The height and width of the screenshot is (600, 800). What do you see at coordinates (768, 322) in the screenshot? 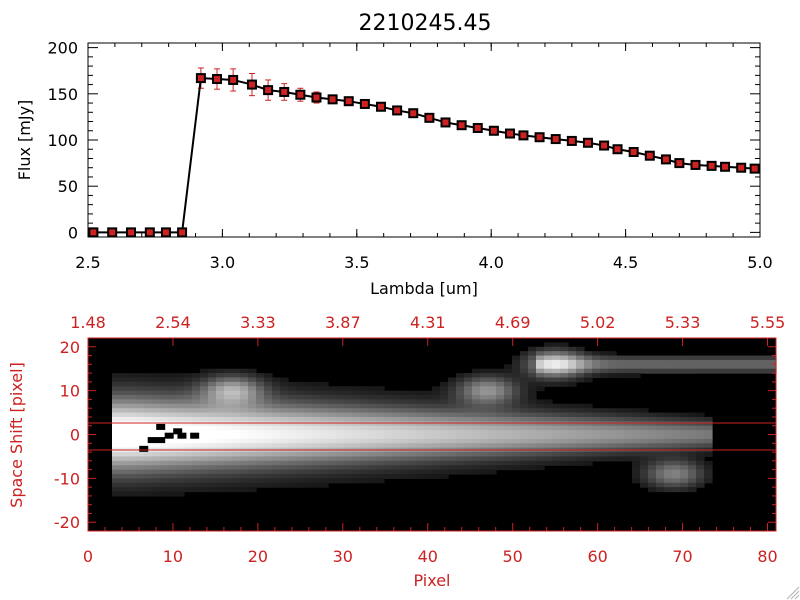
I see `image-top-tick-label: 5.55` at bounding box center [768, 322].